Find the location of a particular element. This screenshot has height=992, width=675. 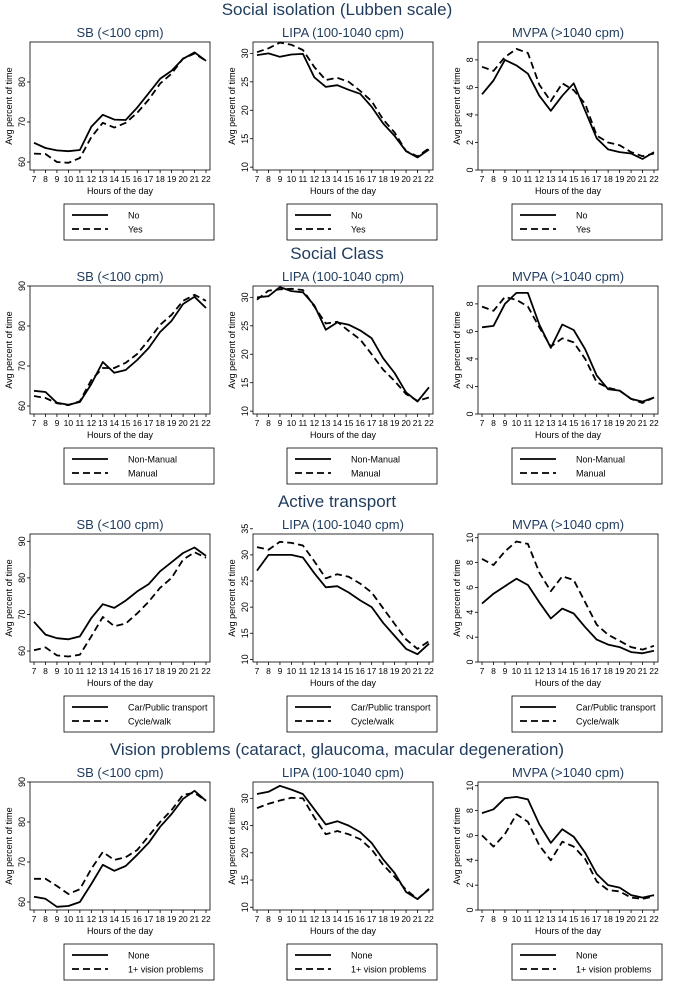

legend-label: Non-Manual is located at coordinates (600, 460).